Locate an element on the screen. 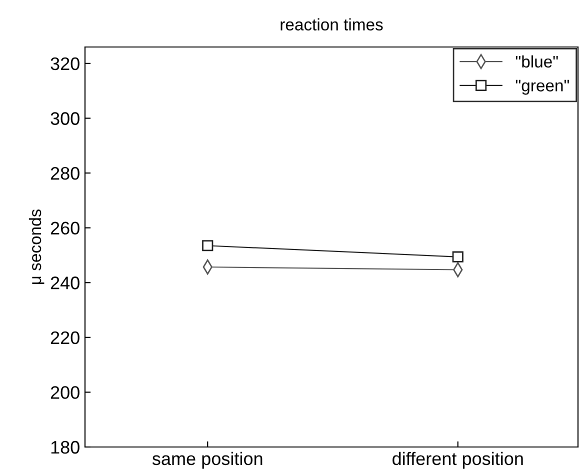 The width and height of the screenshot is (582, 470). chart-title: reaction times is located at coordinates (331, 24).